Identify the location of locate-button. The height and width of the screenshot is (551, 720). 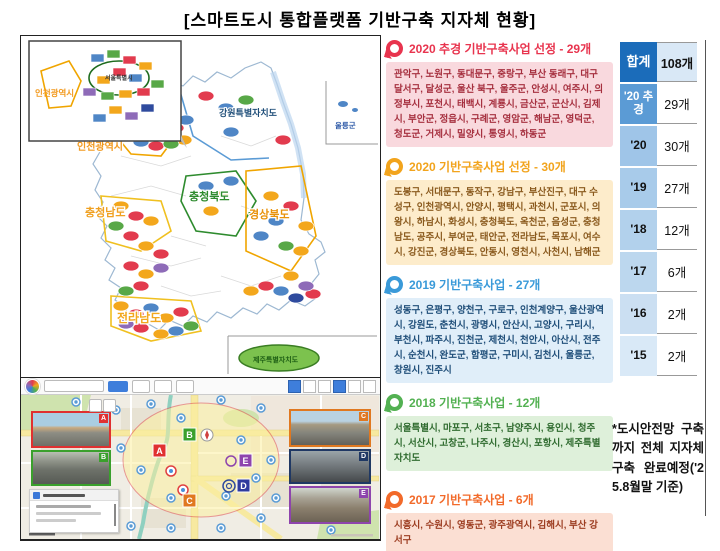
(109, 405).